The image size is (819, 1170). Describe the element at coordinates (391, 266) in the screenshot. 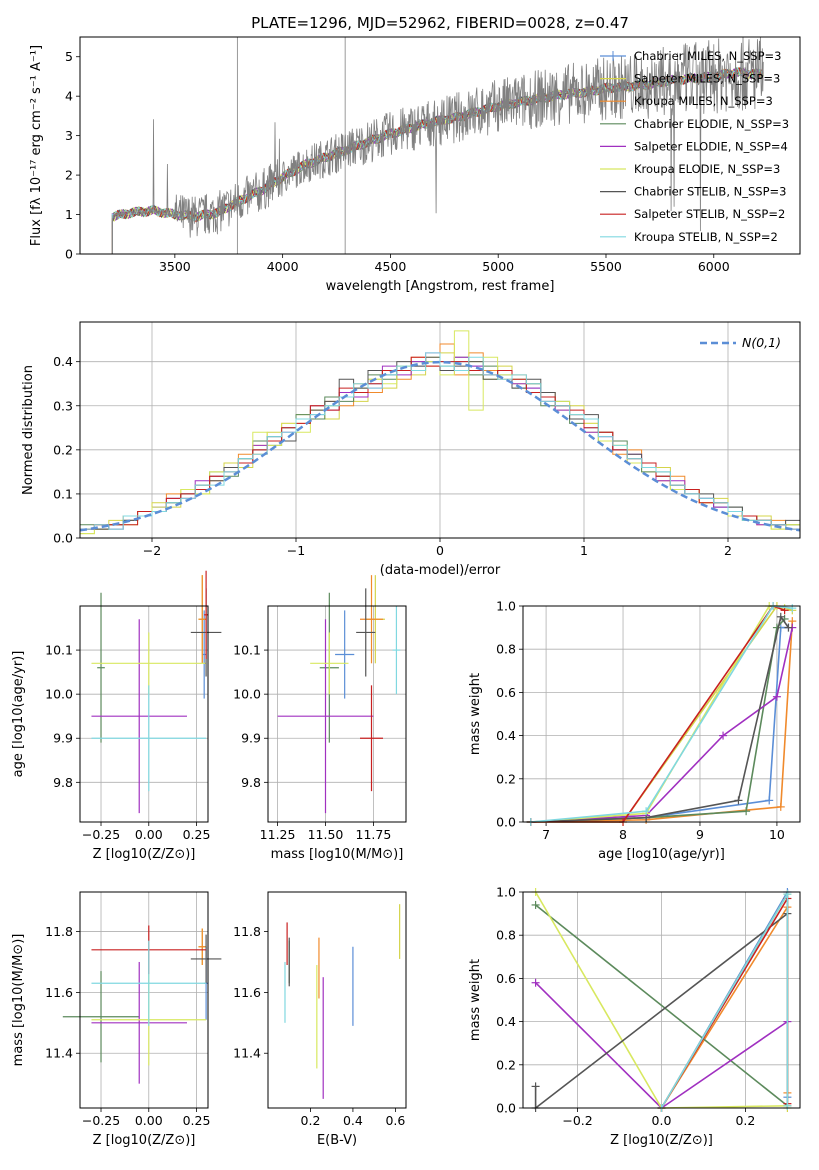

I see `x-tick-label: 4500` at that location.